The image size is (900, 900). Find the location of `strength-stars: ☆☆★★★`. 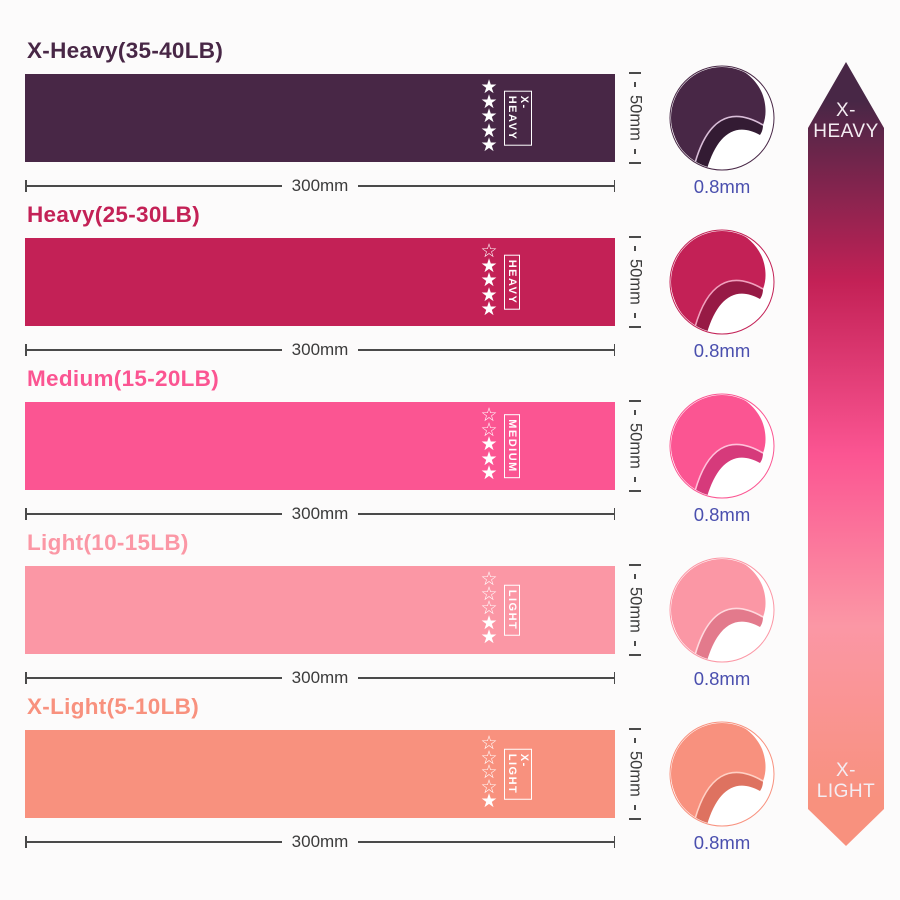

strength-stars: ☆☆★★★ is located at coordinates (489, 445).